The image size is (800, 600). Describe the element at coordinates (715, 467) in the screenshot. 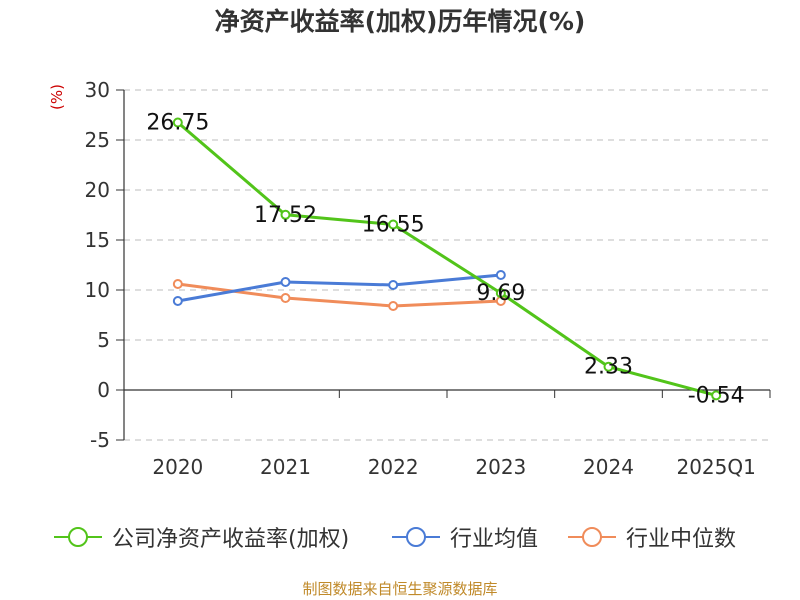

I see `x-tick-label: 2025Q1` at that location.